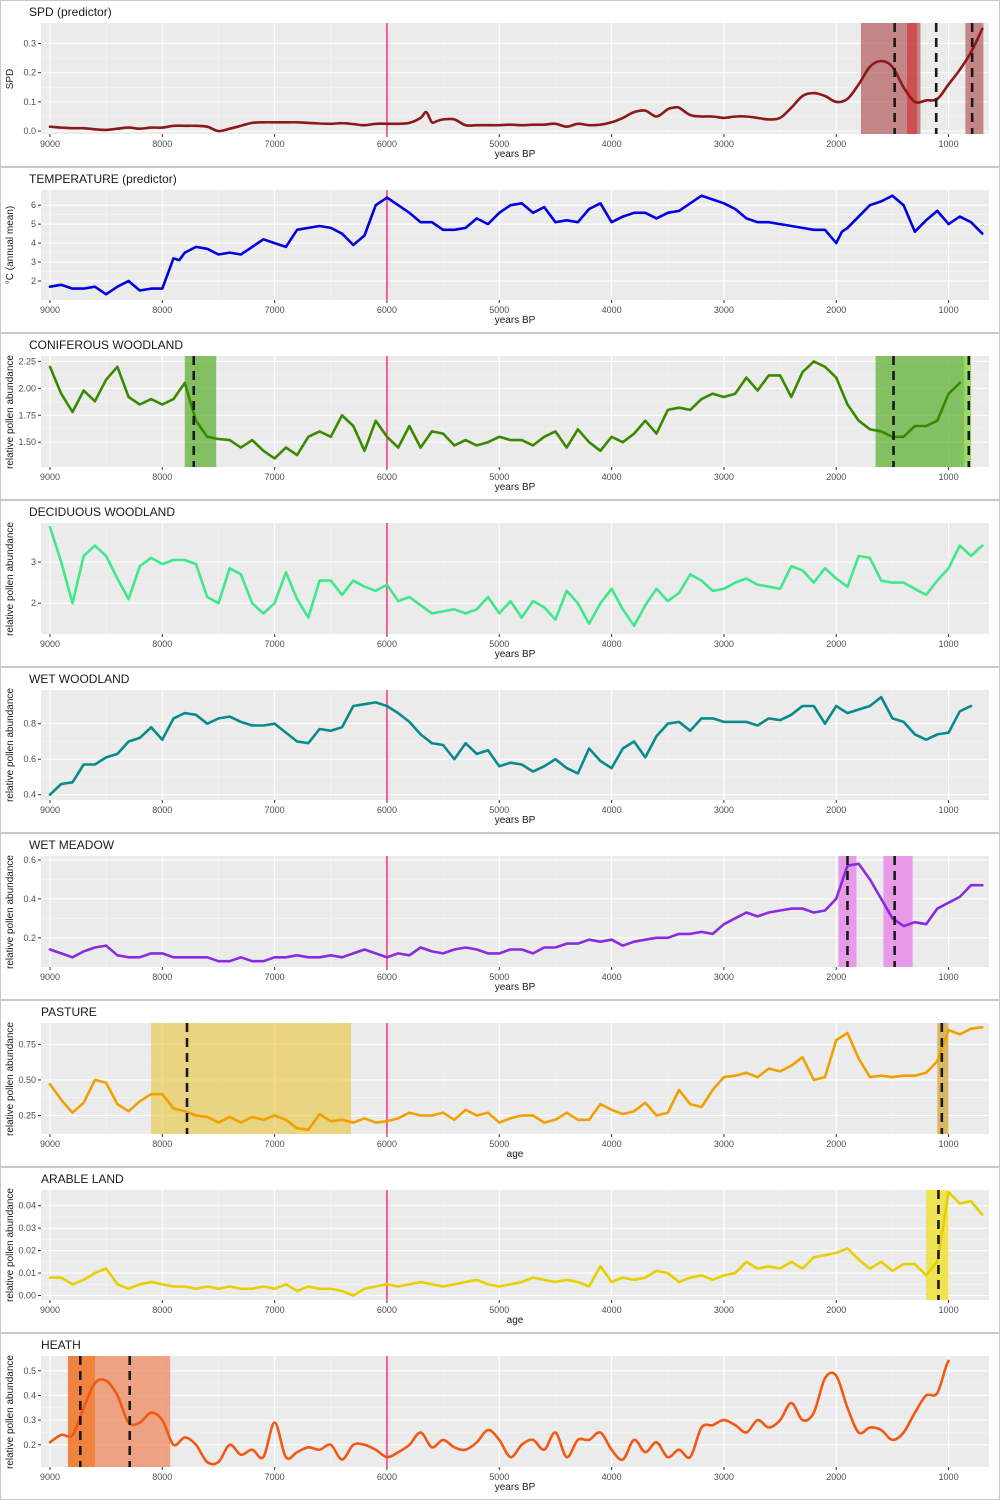  Describe the element at coordinates (27, 1116) in the screenshot. I see `y-tick-label: 0.25` at that location.